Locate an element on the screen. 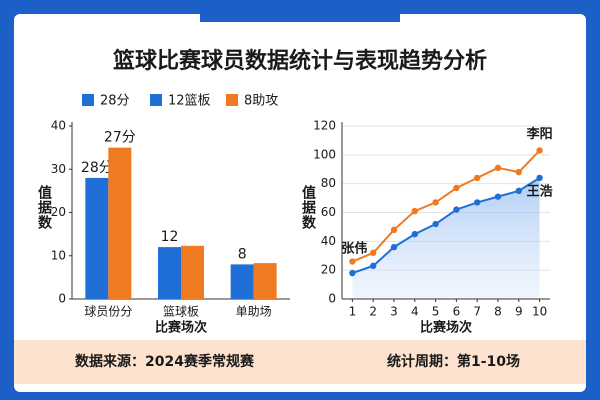 The width and height of the screenshot is (600, 400). y-tick-label: 100 is located at coordinates (324, 154).